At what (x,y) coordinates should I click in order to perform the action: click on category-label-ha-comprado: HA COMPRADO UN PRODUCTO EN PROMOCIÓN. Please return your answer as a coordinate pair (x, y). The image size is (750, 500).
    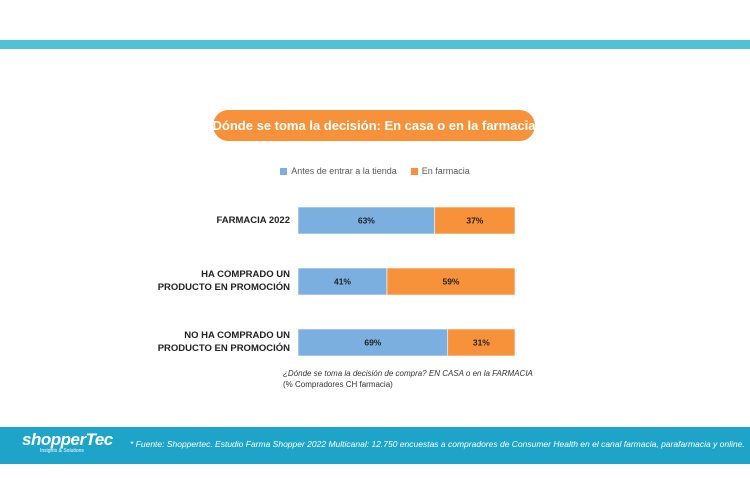
    Looking at the image, I should click on (190, 281).